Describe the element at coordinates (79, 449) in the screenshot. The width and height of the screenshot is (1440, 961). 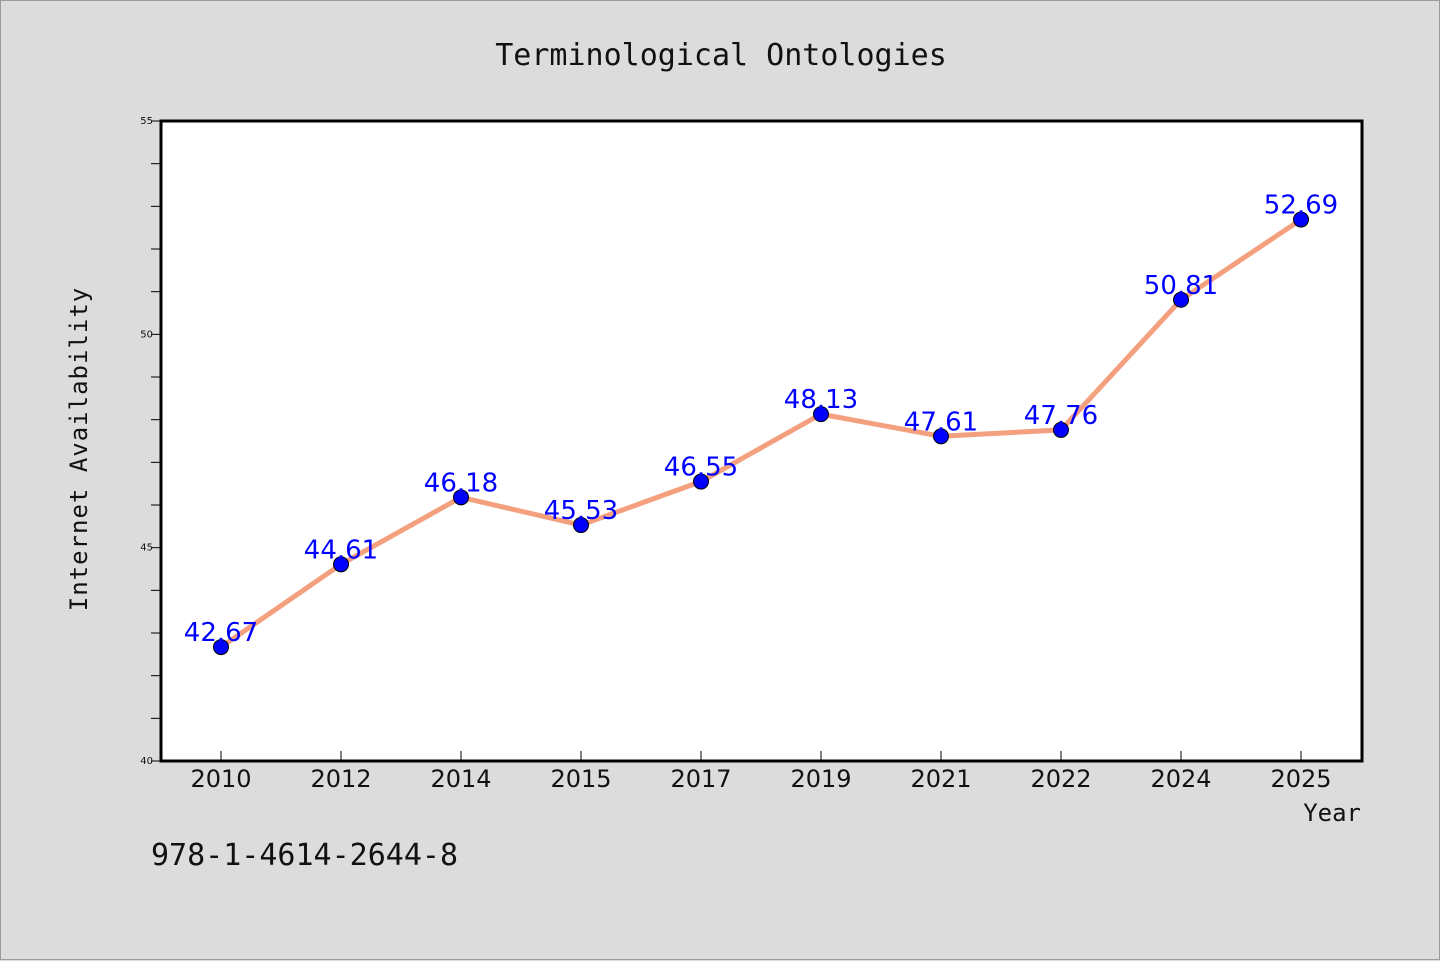
I see `y-axis-label: Internet Availability` at that location.